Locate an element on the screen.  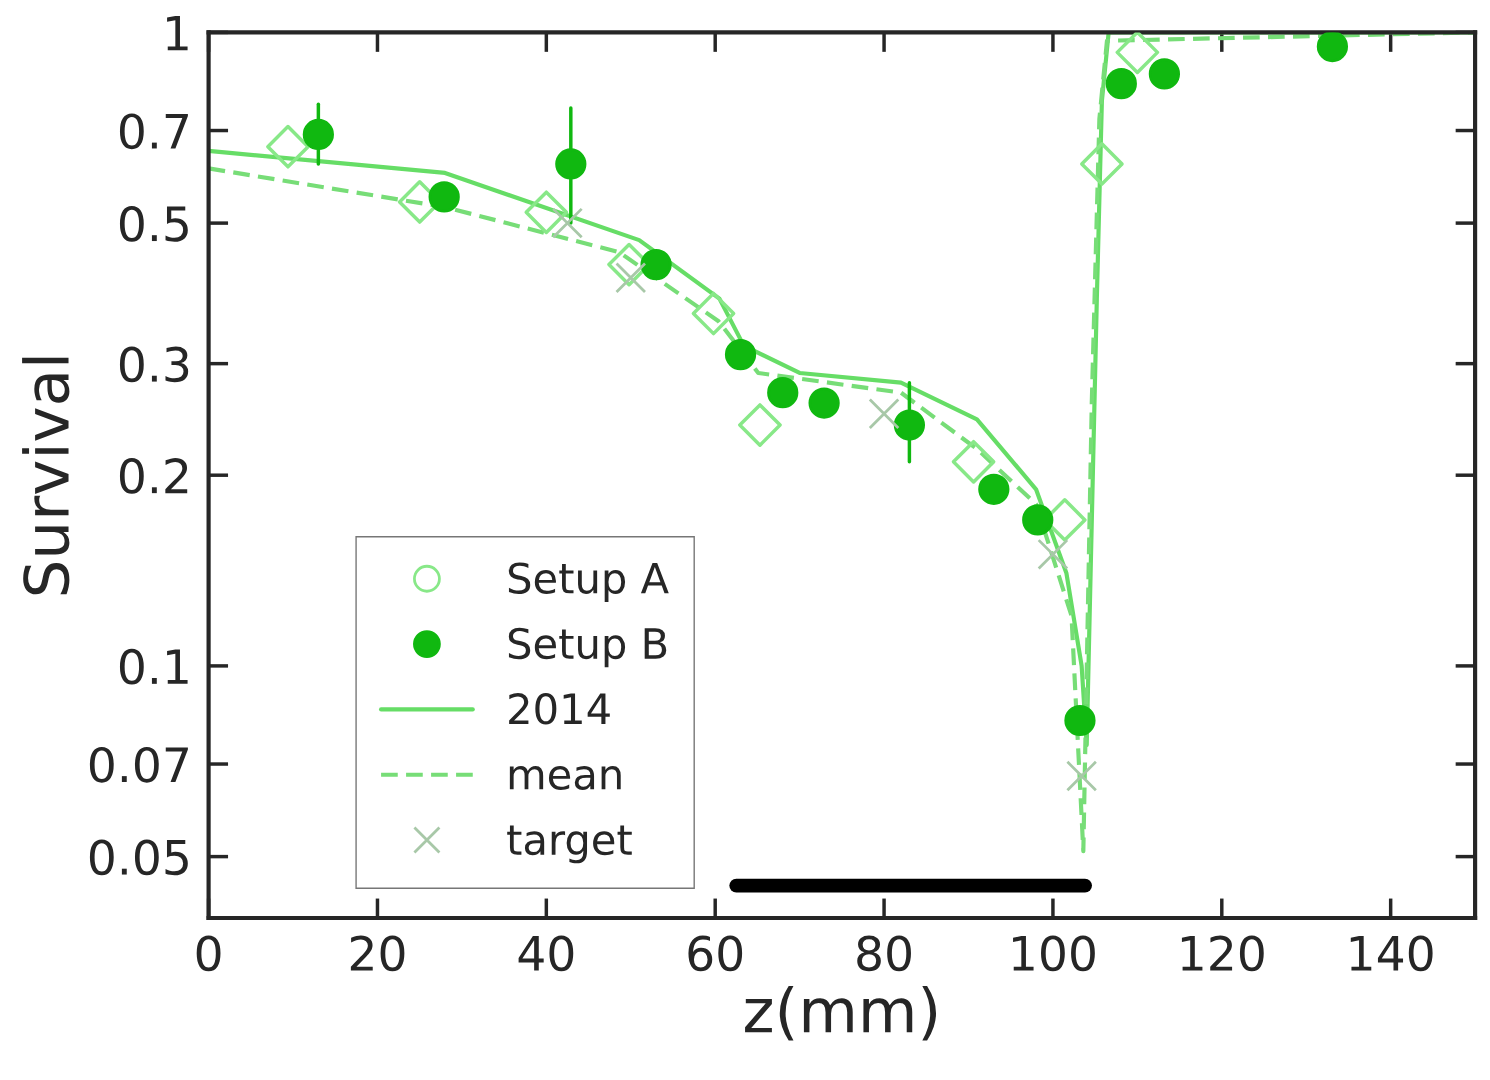
y-tick-label: 0.7 is located at coordinates (153, 131).